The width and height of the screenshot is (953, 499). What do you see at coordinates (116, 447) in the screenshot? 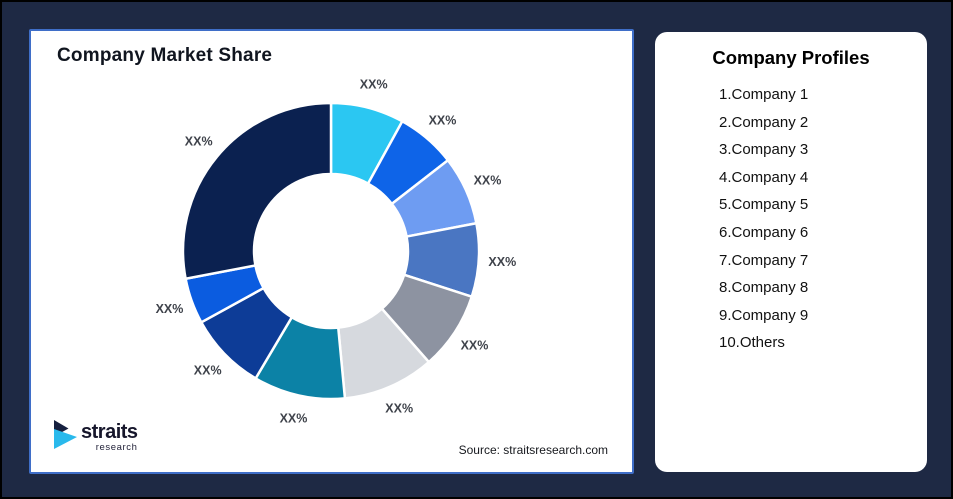
I see `logo-subname: research` at bounding box center [116, 447].